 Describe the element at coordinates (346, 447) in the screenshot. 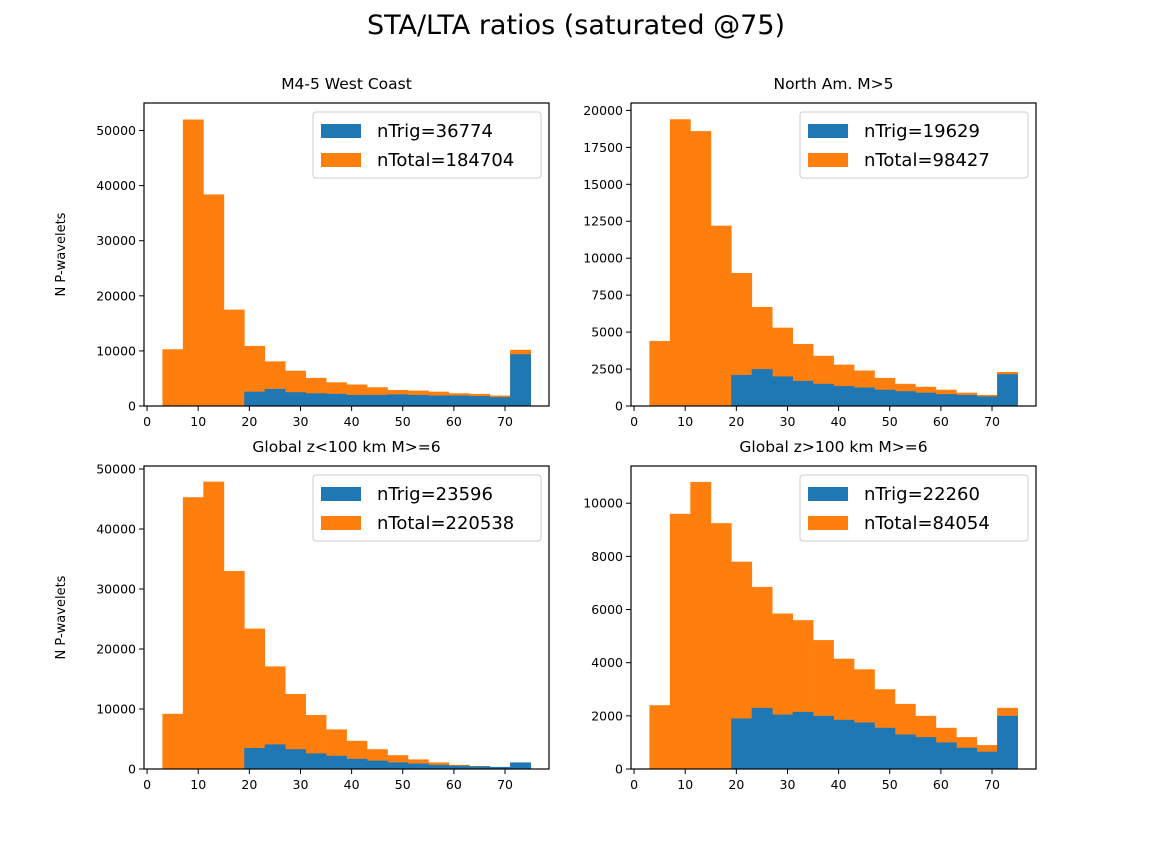

I see `chart-title: Global z<100 km M>=6` at that location.